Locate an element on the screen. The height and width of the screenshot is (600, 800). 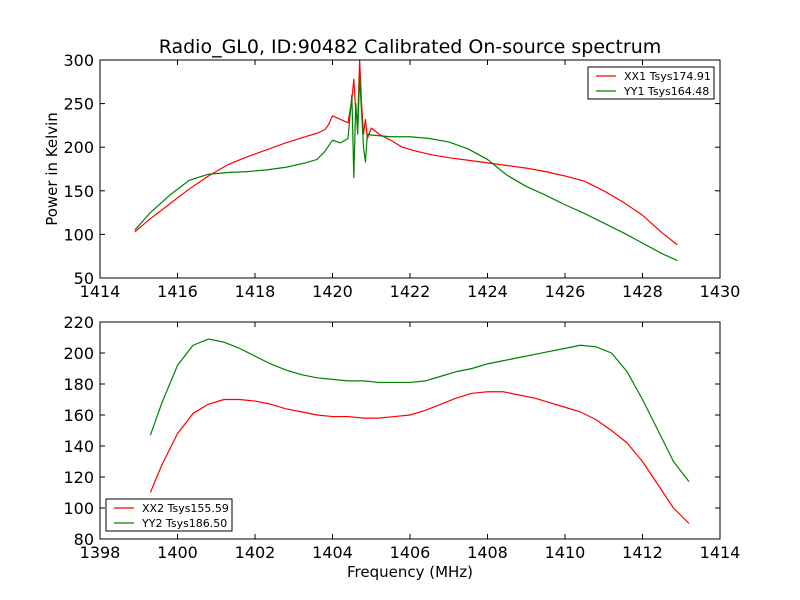
chart-top-legend-box is located at coordinates (651, 83).